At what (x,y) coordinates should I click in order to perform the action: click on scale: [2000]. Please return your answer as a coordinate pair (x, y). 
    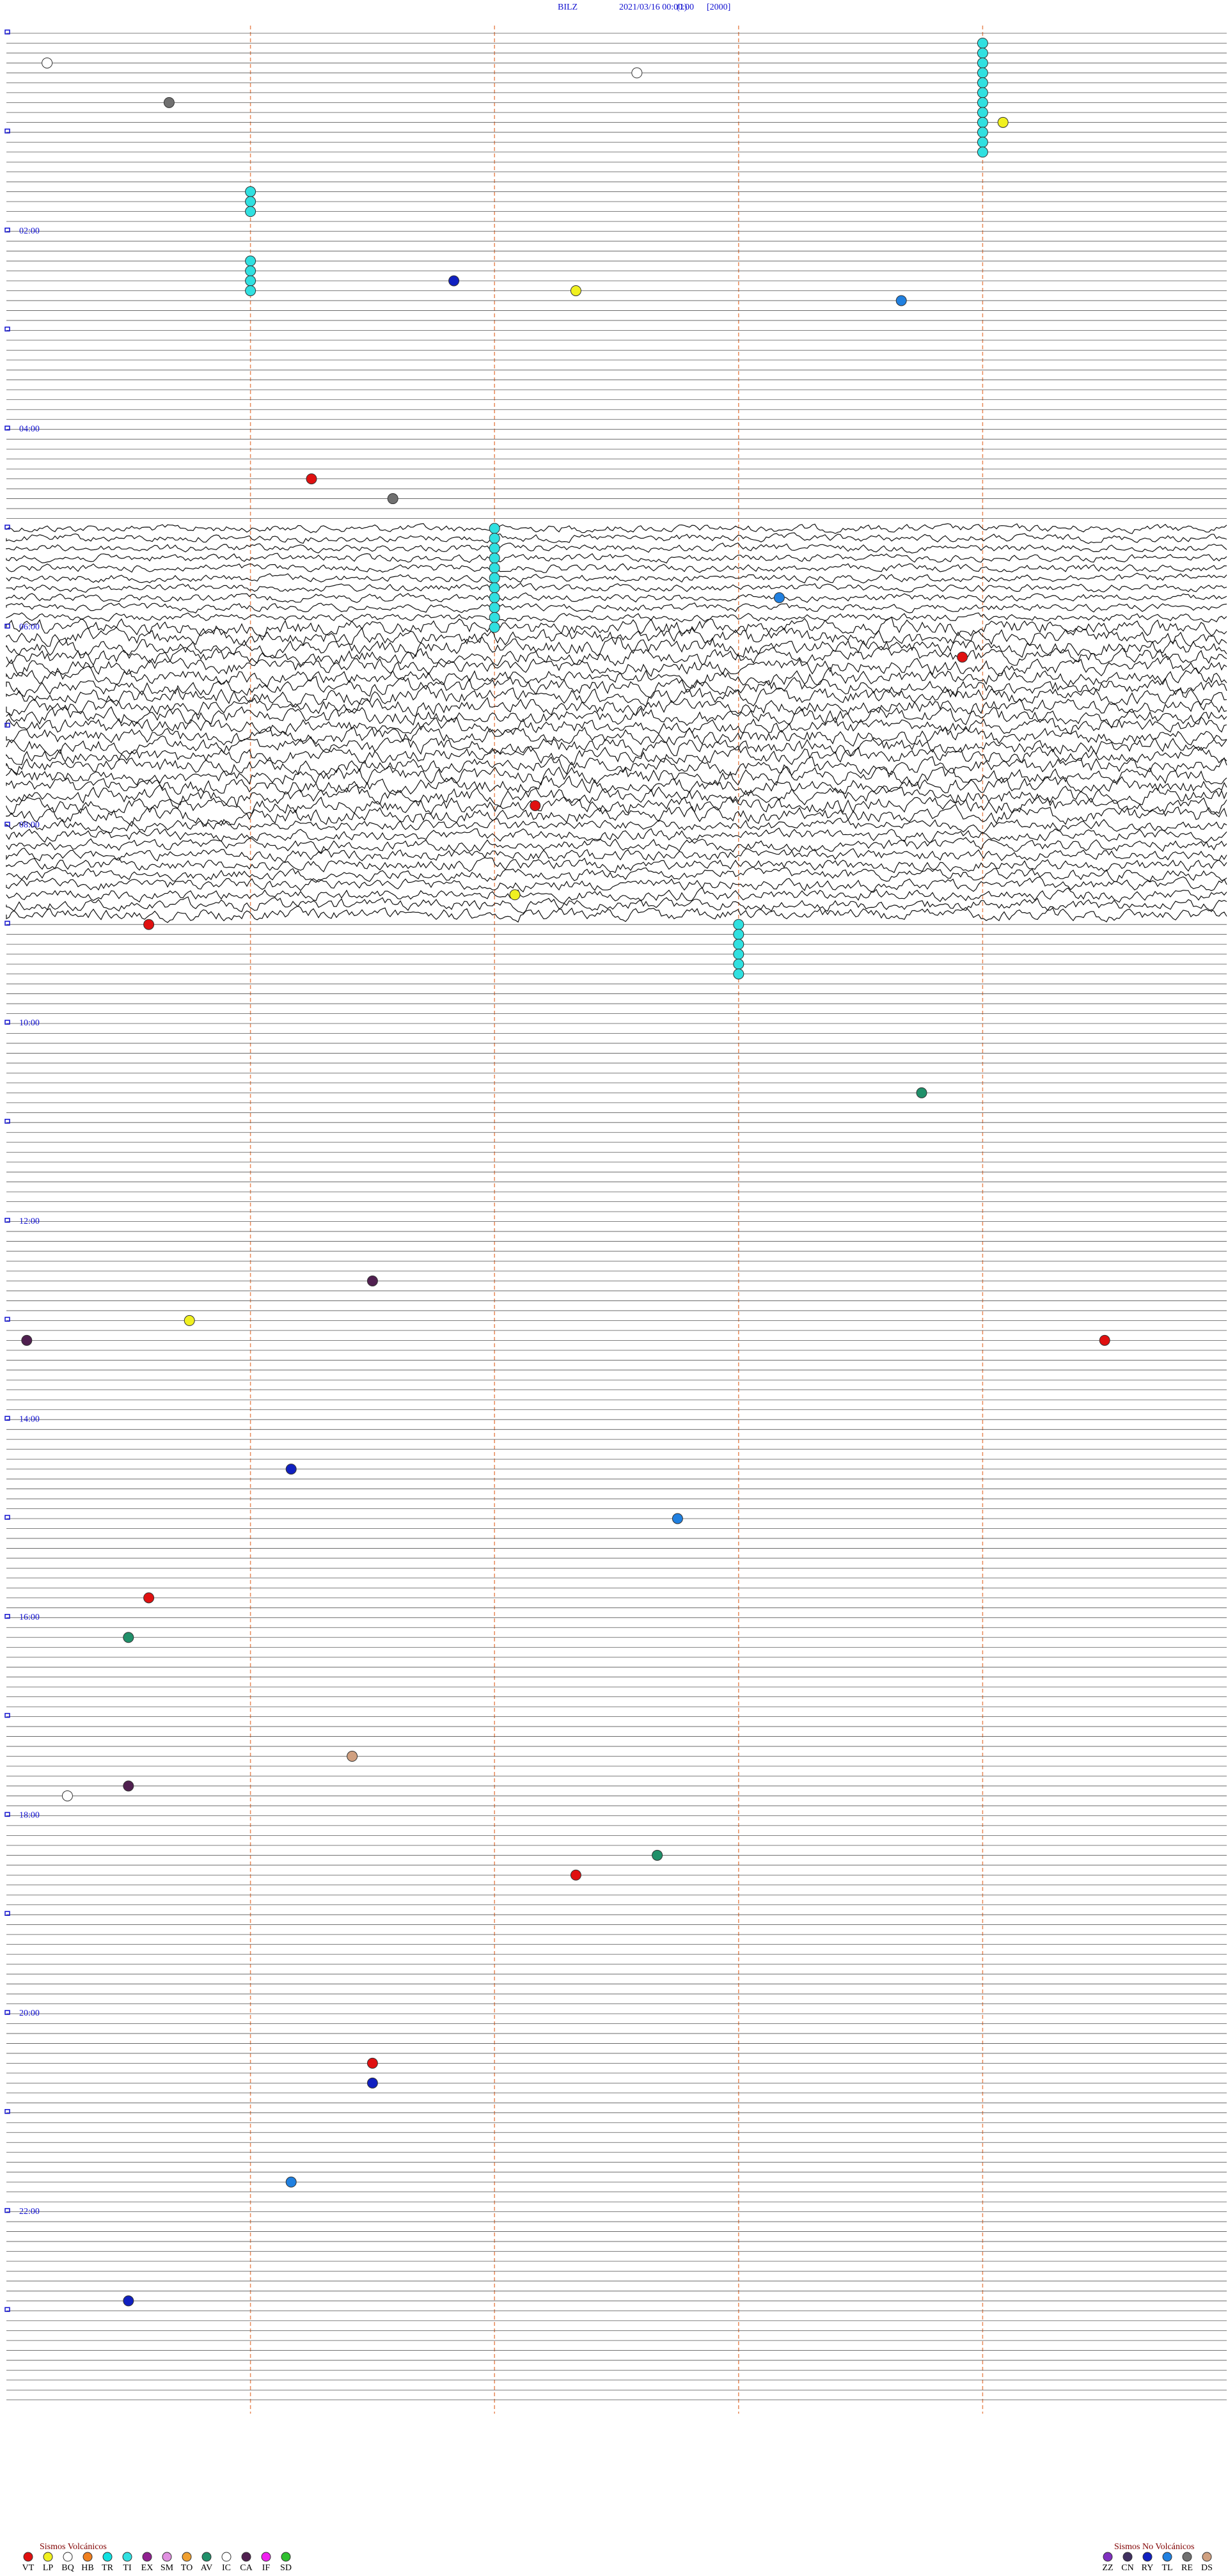
    Looking at the image, I should click on (718, 7).